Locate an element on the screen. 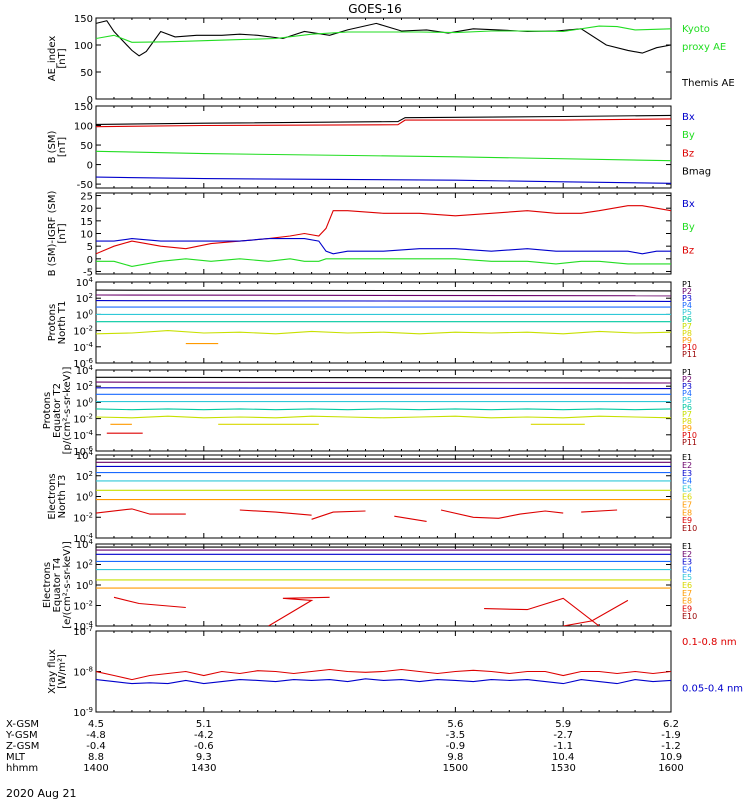 This screenshot has height=800, width=750. x-row-value: -4.8 is located at coordinates (96, 735).